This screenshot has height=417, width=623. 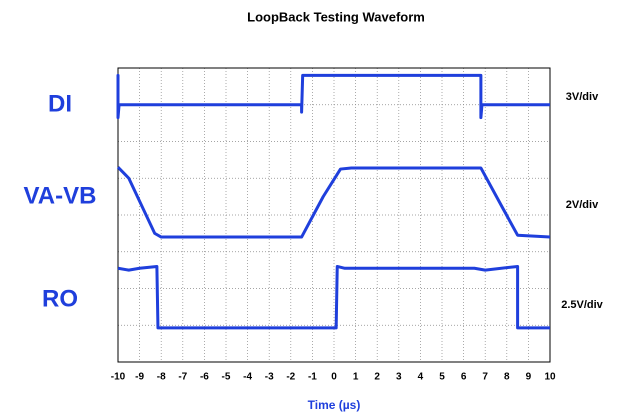 I want to click on x-tick-label: -9, so click(x=139, y=377).